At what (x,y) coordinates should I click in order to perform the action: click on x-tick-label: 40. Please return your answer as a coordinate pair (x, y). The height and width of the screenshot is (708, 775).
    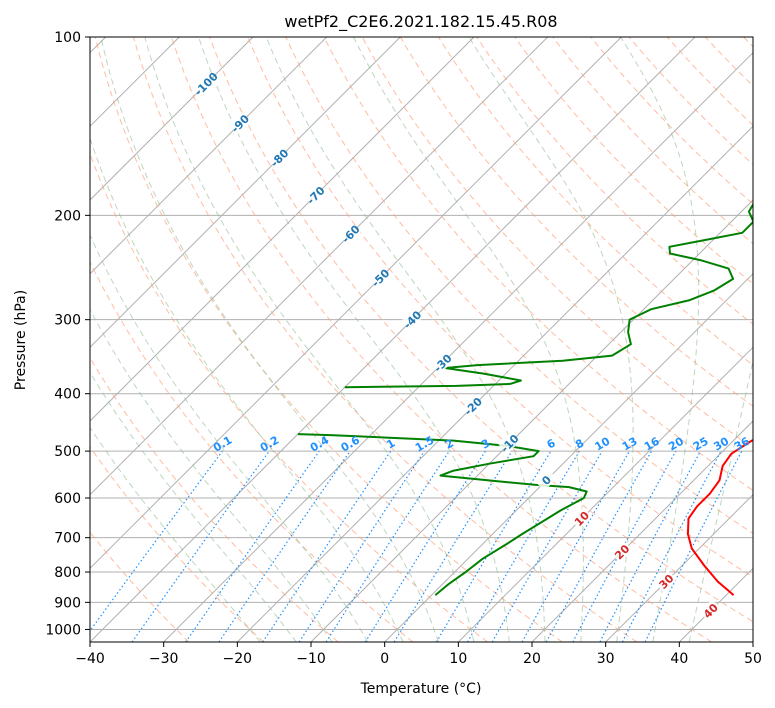
    Looking at the image, I should click on (679, 659).